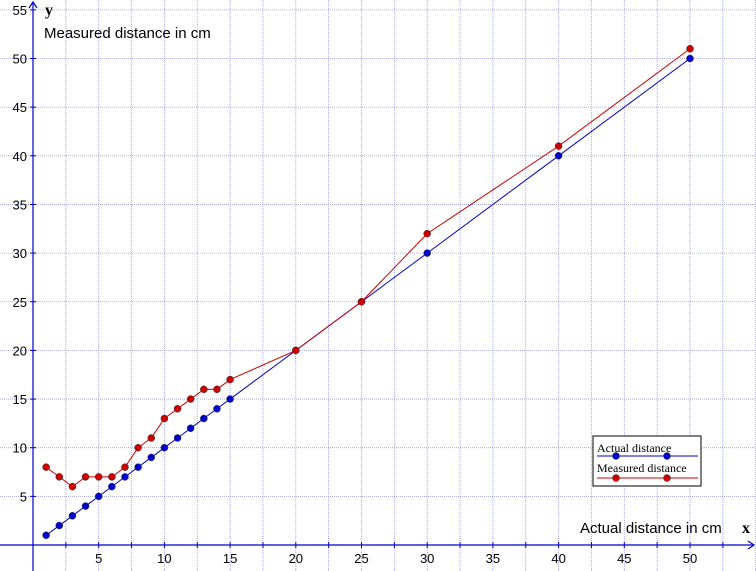 The width and height of the screenshot is (756, 571). Describe the element at coordinates (23, 496) in the screenshot. I see `y-tick-label: 5` at that location.